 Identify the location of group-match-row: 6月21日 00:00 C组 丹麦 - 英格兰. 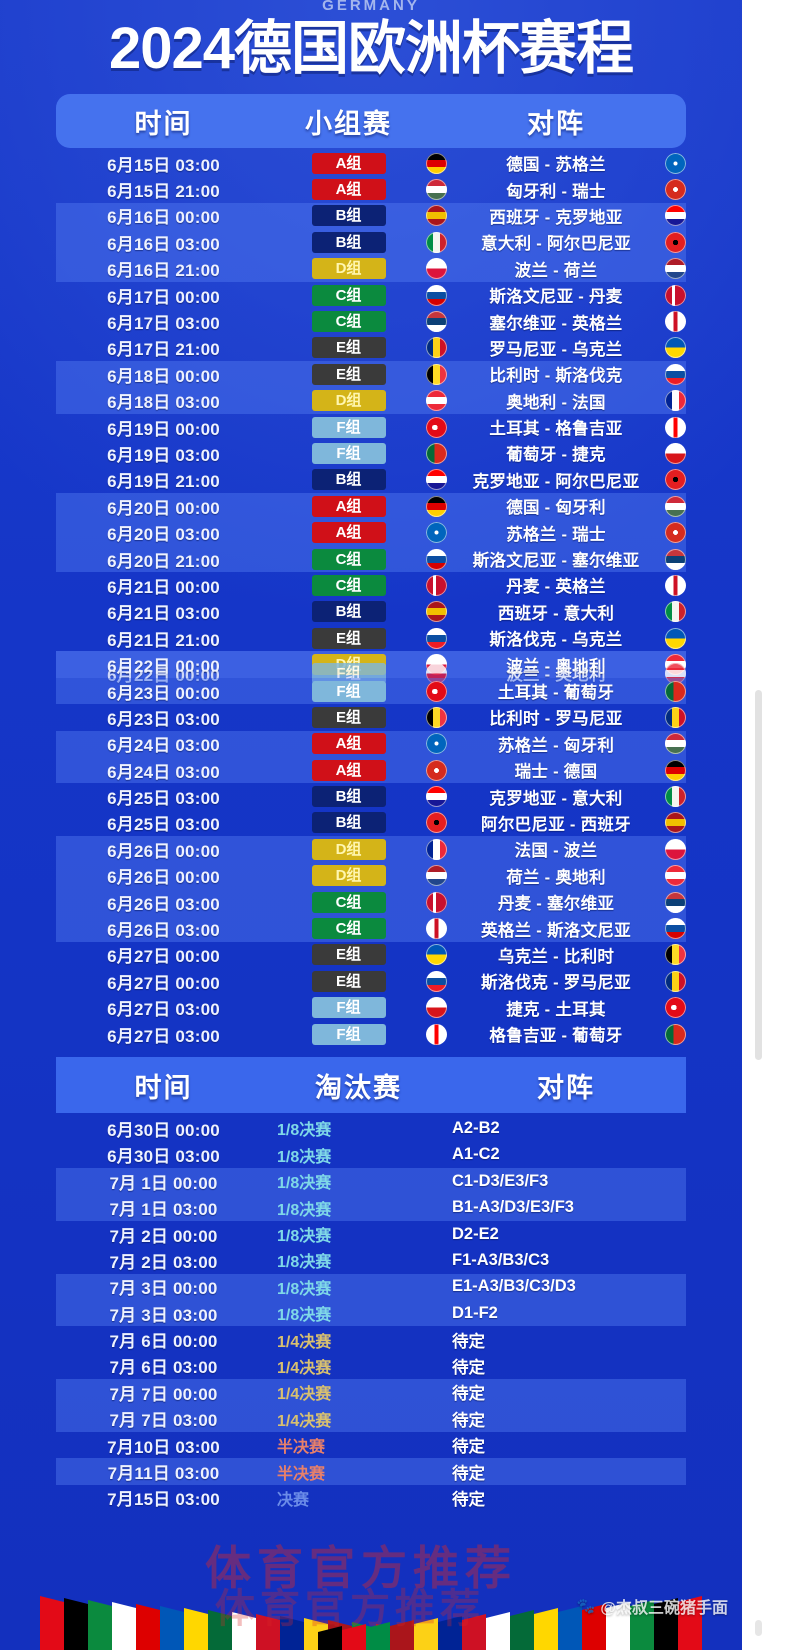
(371, 585).